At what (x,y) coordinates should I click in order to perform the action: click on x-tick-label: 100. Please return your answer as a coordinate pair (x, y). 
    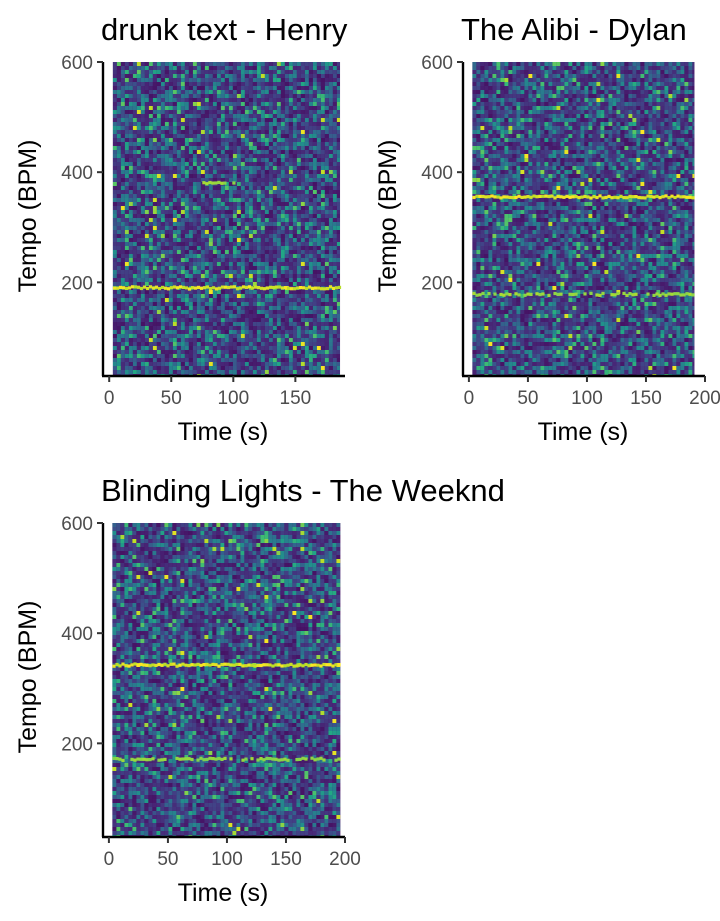
    Looking at the image, I should click on (233, 398).